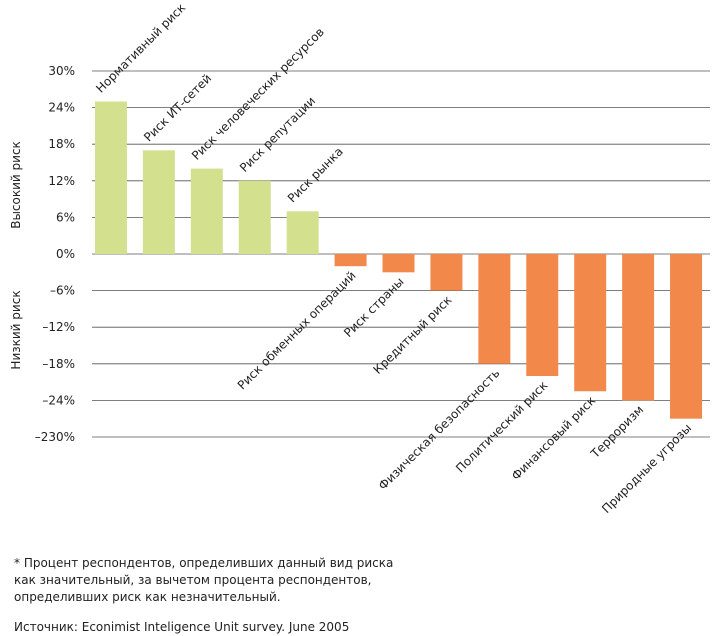 The image size is (717, 636). Describe the element at coordinates (616, 432) in the screenshot. I see `category-label: Терроризм` at that location.